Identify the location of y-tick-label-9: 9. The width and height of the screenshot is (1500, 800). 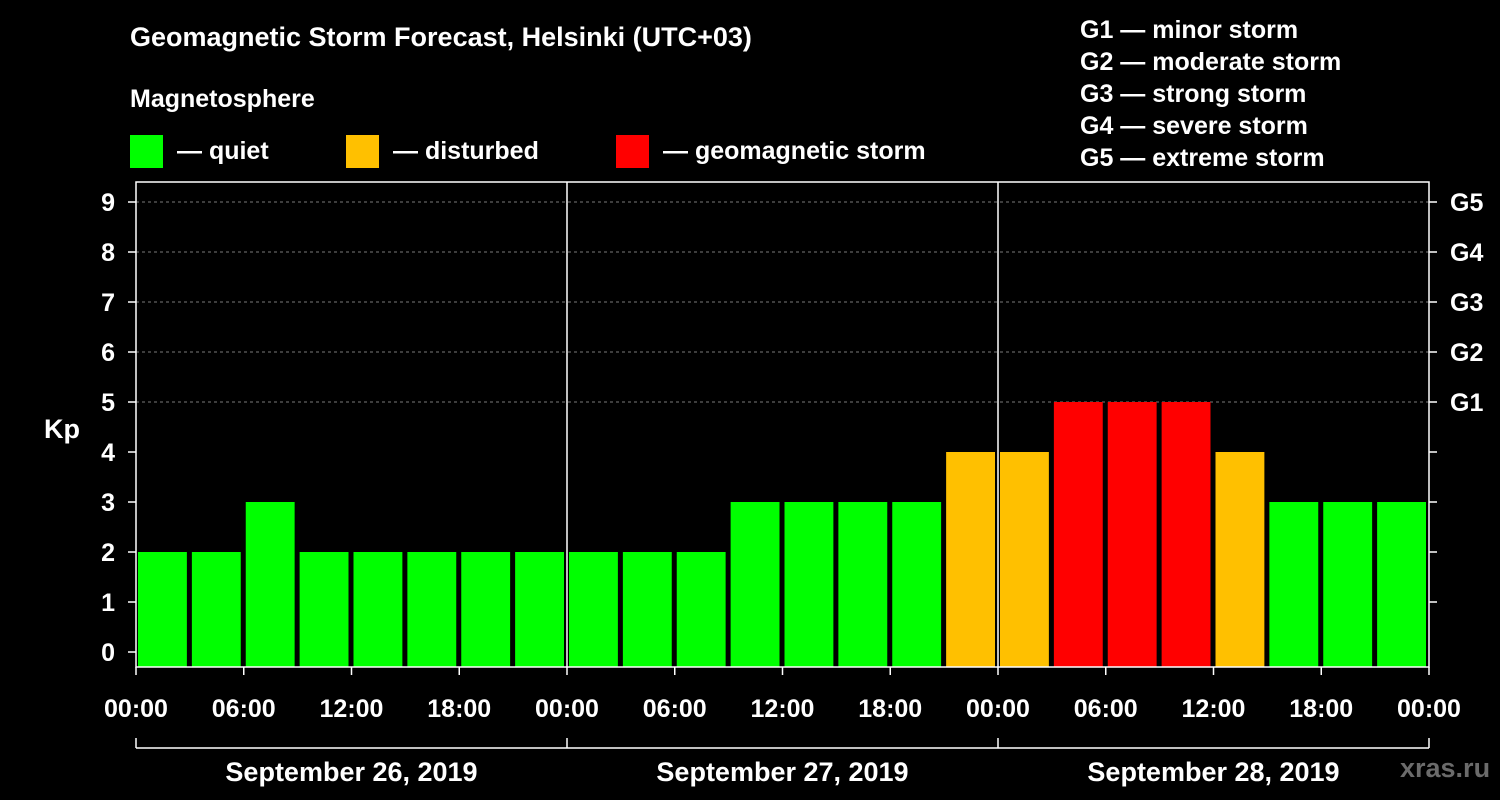
(108, 203).